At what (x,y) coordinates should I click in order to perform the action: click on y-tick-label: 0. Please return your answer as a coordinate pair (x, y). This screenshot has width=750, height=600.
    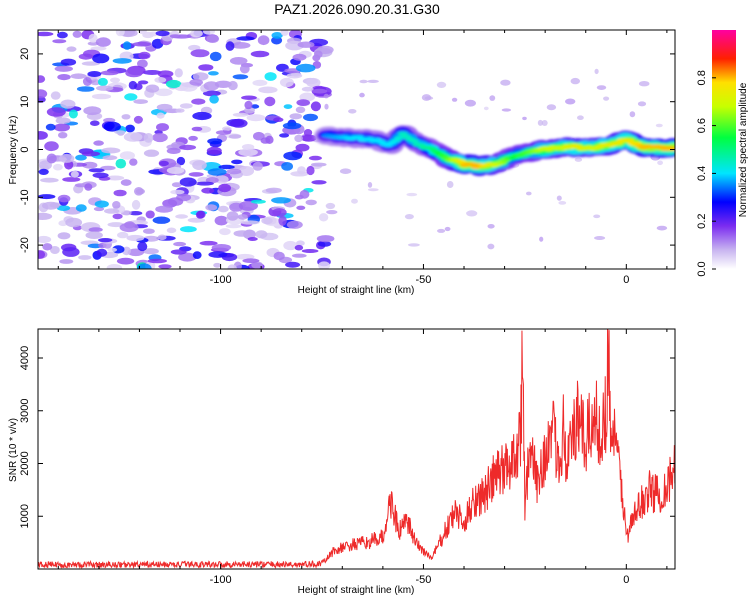
    Looking at the image, I should click on (25, 149).